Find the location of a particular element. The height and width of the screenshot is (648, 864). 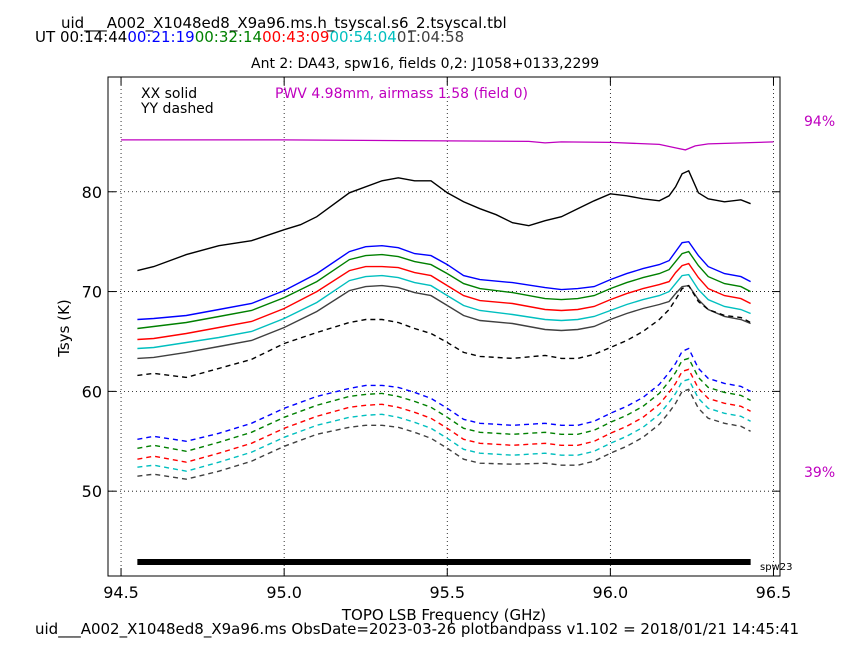

x-tick-label: 96.5 is located at coordinates (774, 592).